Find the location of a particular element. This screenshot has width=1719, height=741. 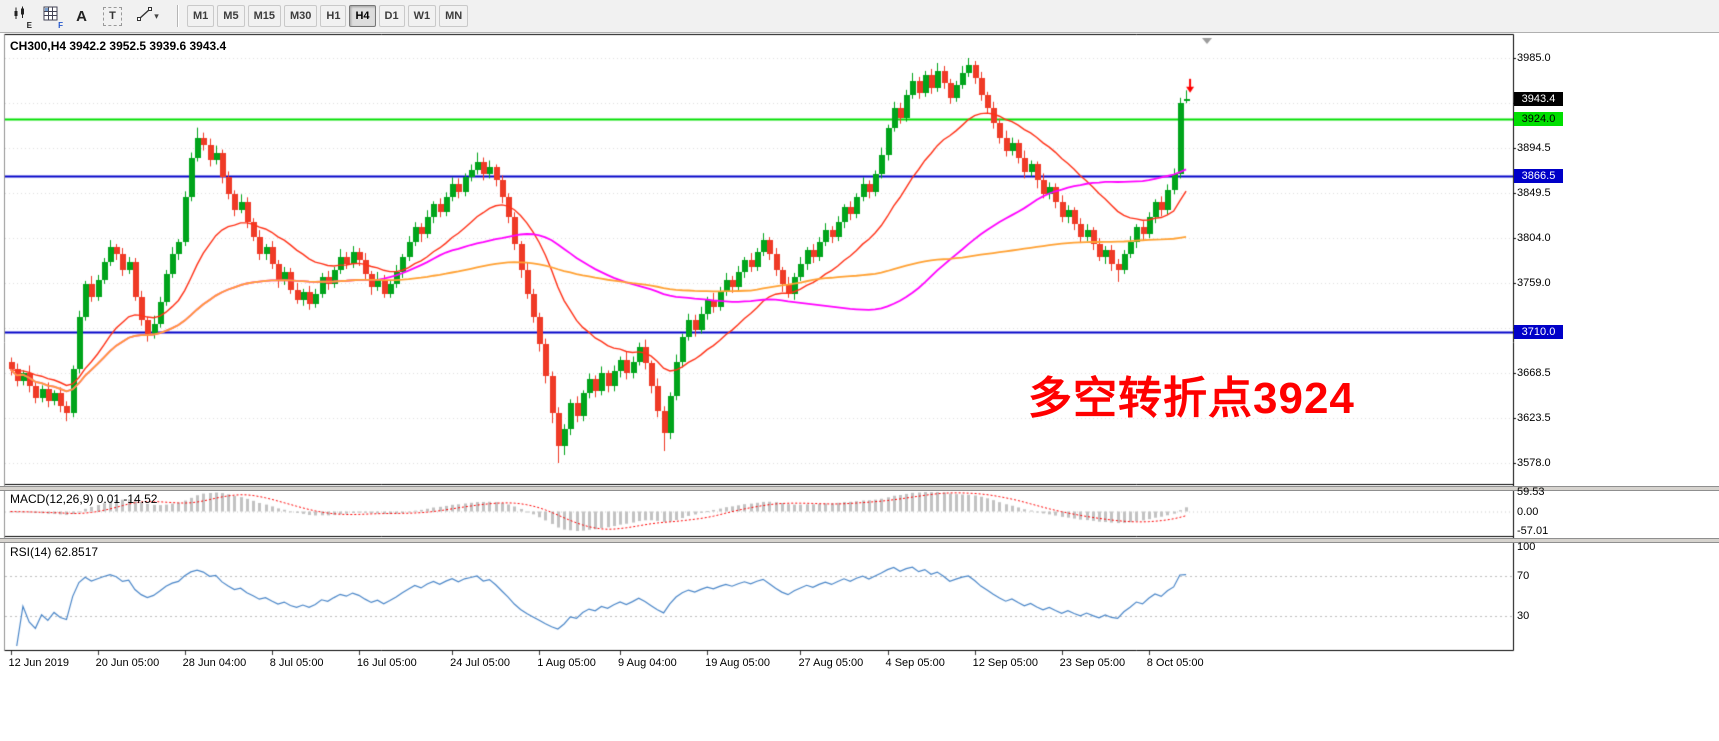

candlestick-chart-icon is located at coordinates (20, 16).